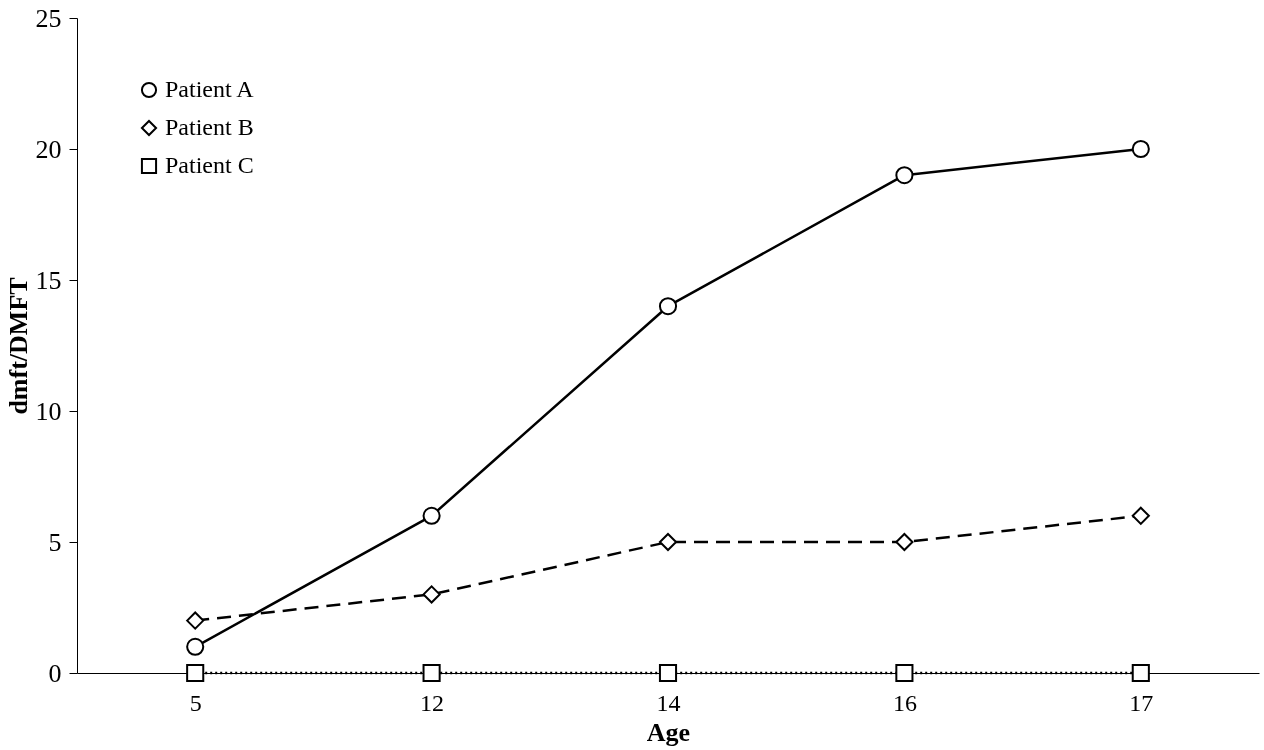 This screenshot has height=750, width=1264. I want to click on y-axis-title: dmft/DMFT, so click(18, 346).